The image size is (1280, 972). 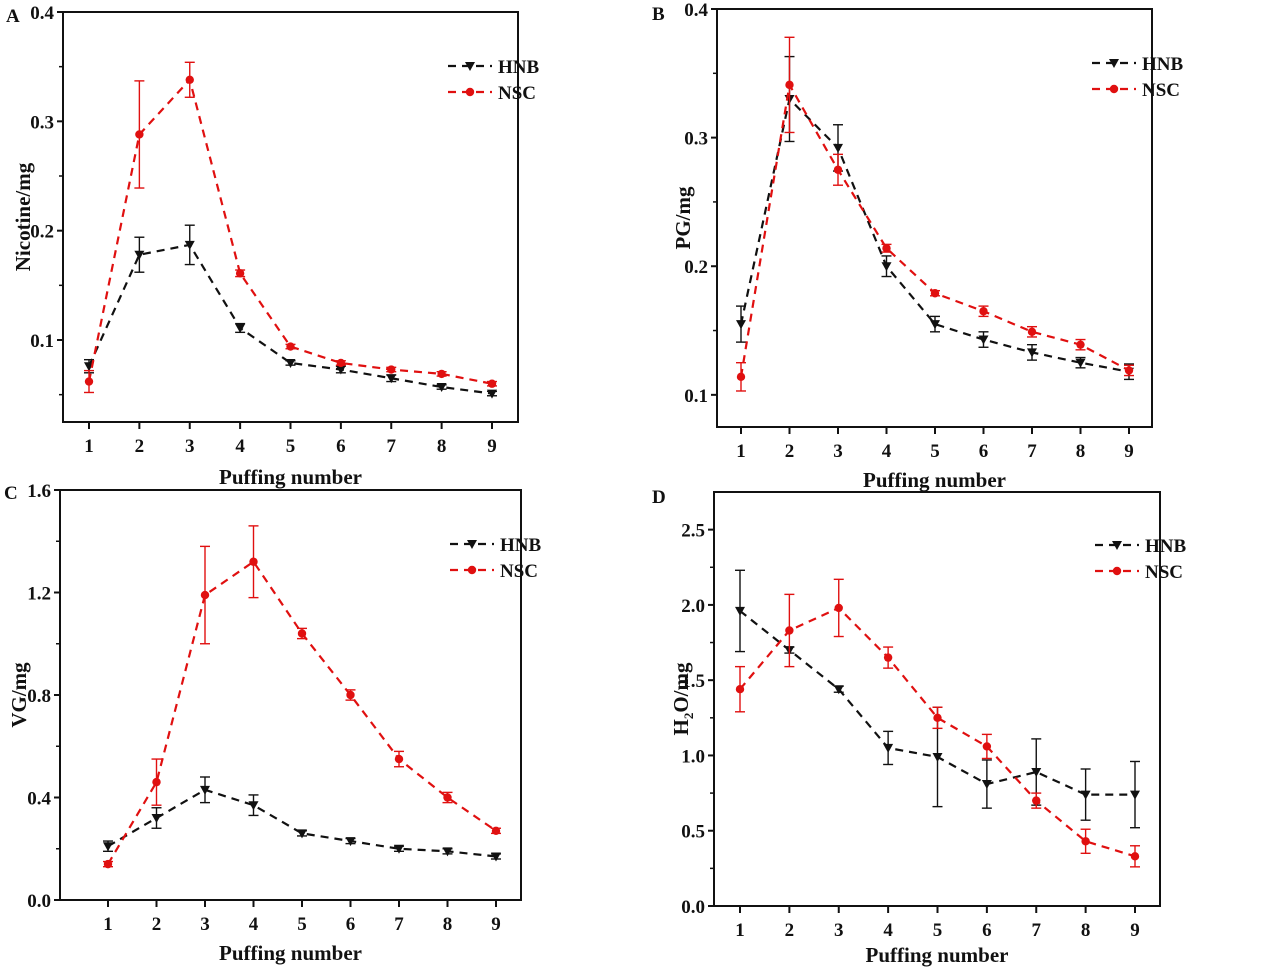 What do you see at coordinates (693, 681) in the screenshot?
I see `y-tick-label: 1.5` at bounding box center [693, 681].